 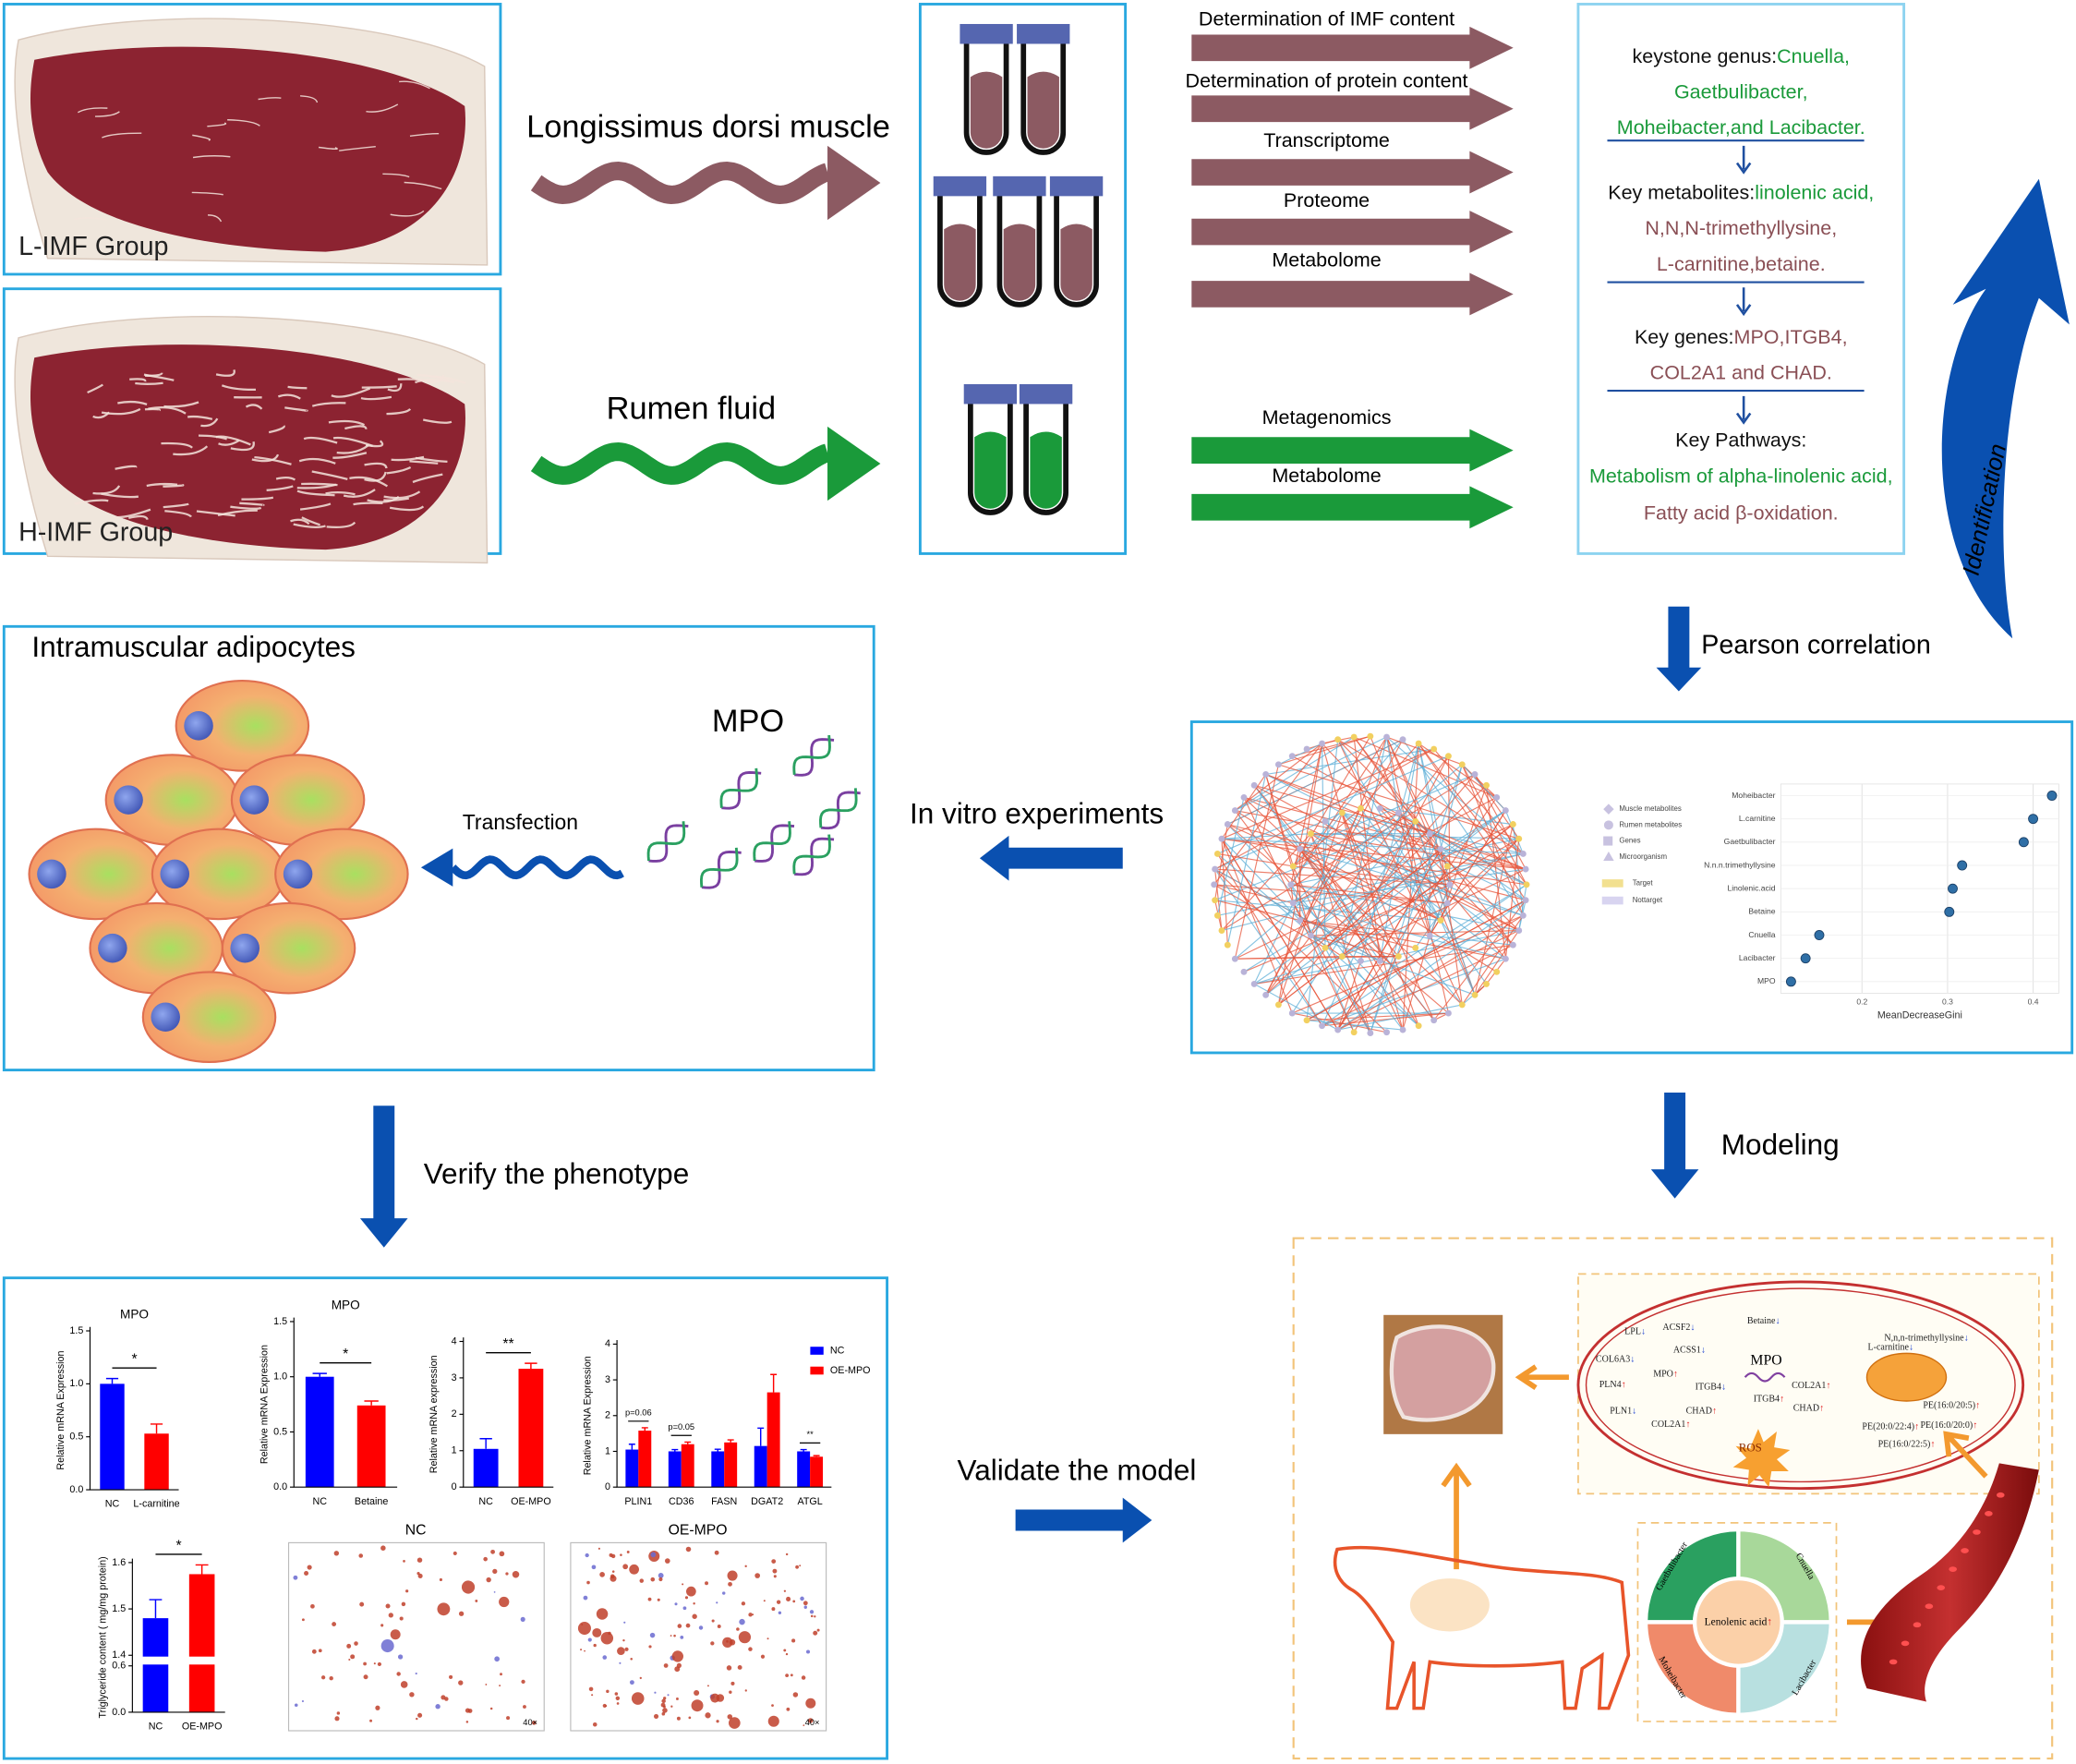 I want to click on summary-line: Fatty acid β-oxidation., so click(x=1741, y=513).